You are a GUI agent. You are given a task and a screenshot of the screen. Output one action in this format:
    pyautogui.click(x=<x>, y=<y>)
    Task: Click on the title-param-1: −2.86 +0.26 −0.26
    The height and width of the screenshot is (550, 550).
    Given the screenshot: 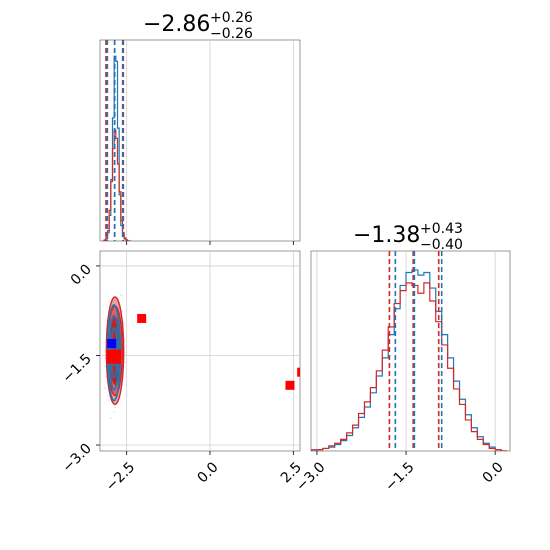 What is the action you would take?
    pyautogui.click(x=198, y=26)
    